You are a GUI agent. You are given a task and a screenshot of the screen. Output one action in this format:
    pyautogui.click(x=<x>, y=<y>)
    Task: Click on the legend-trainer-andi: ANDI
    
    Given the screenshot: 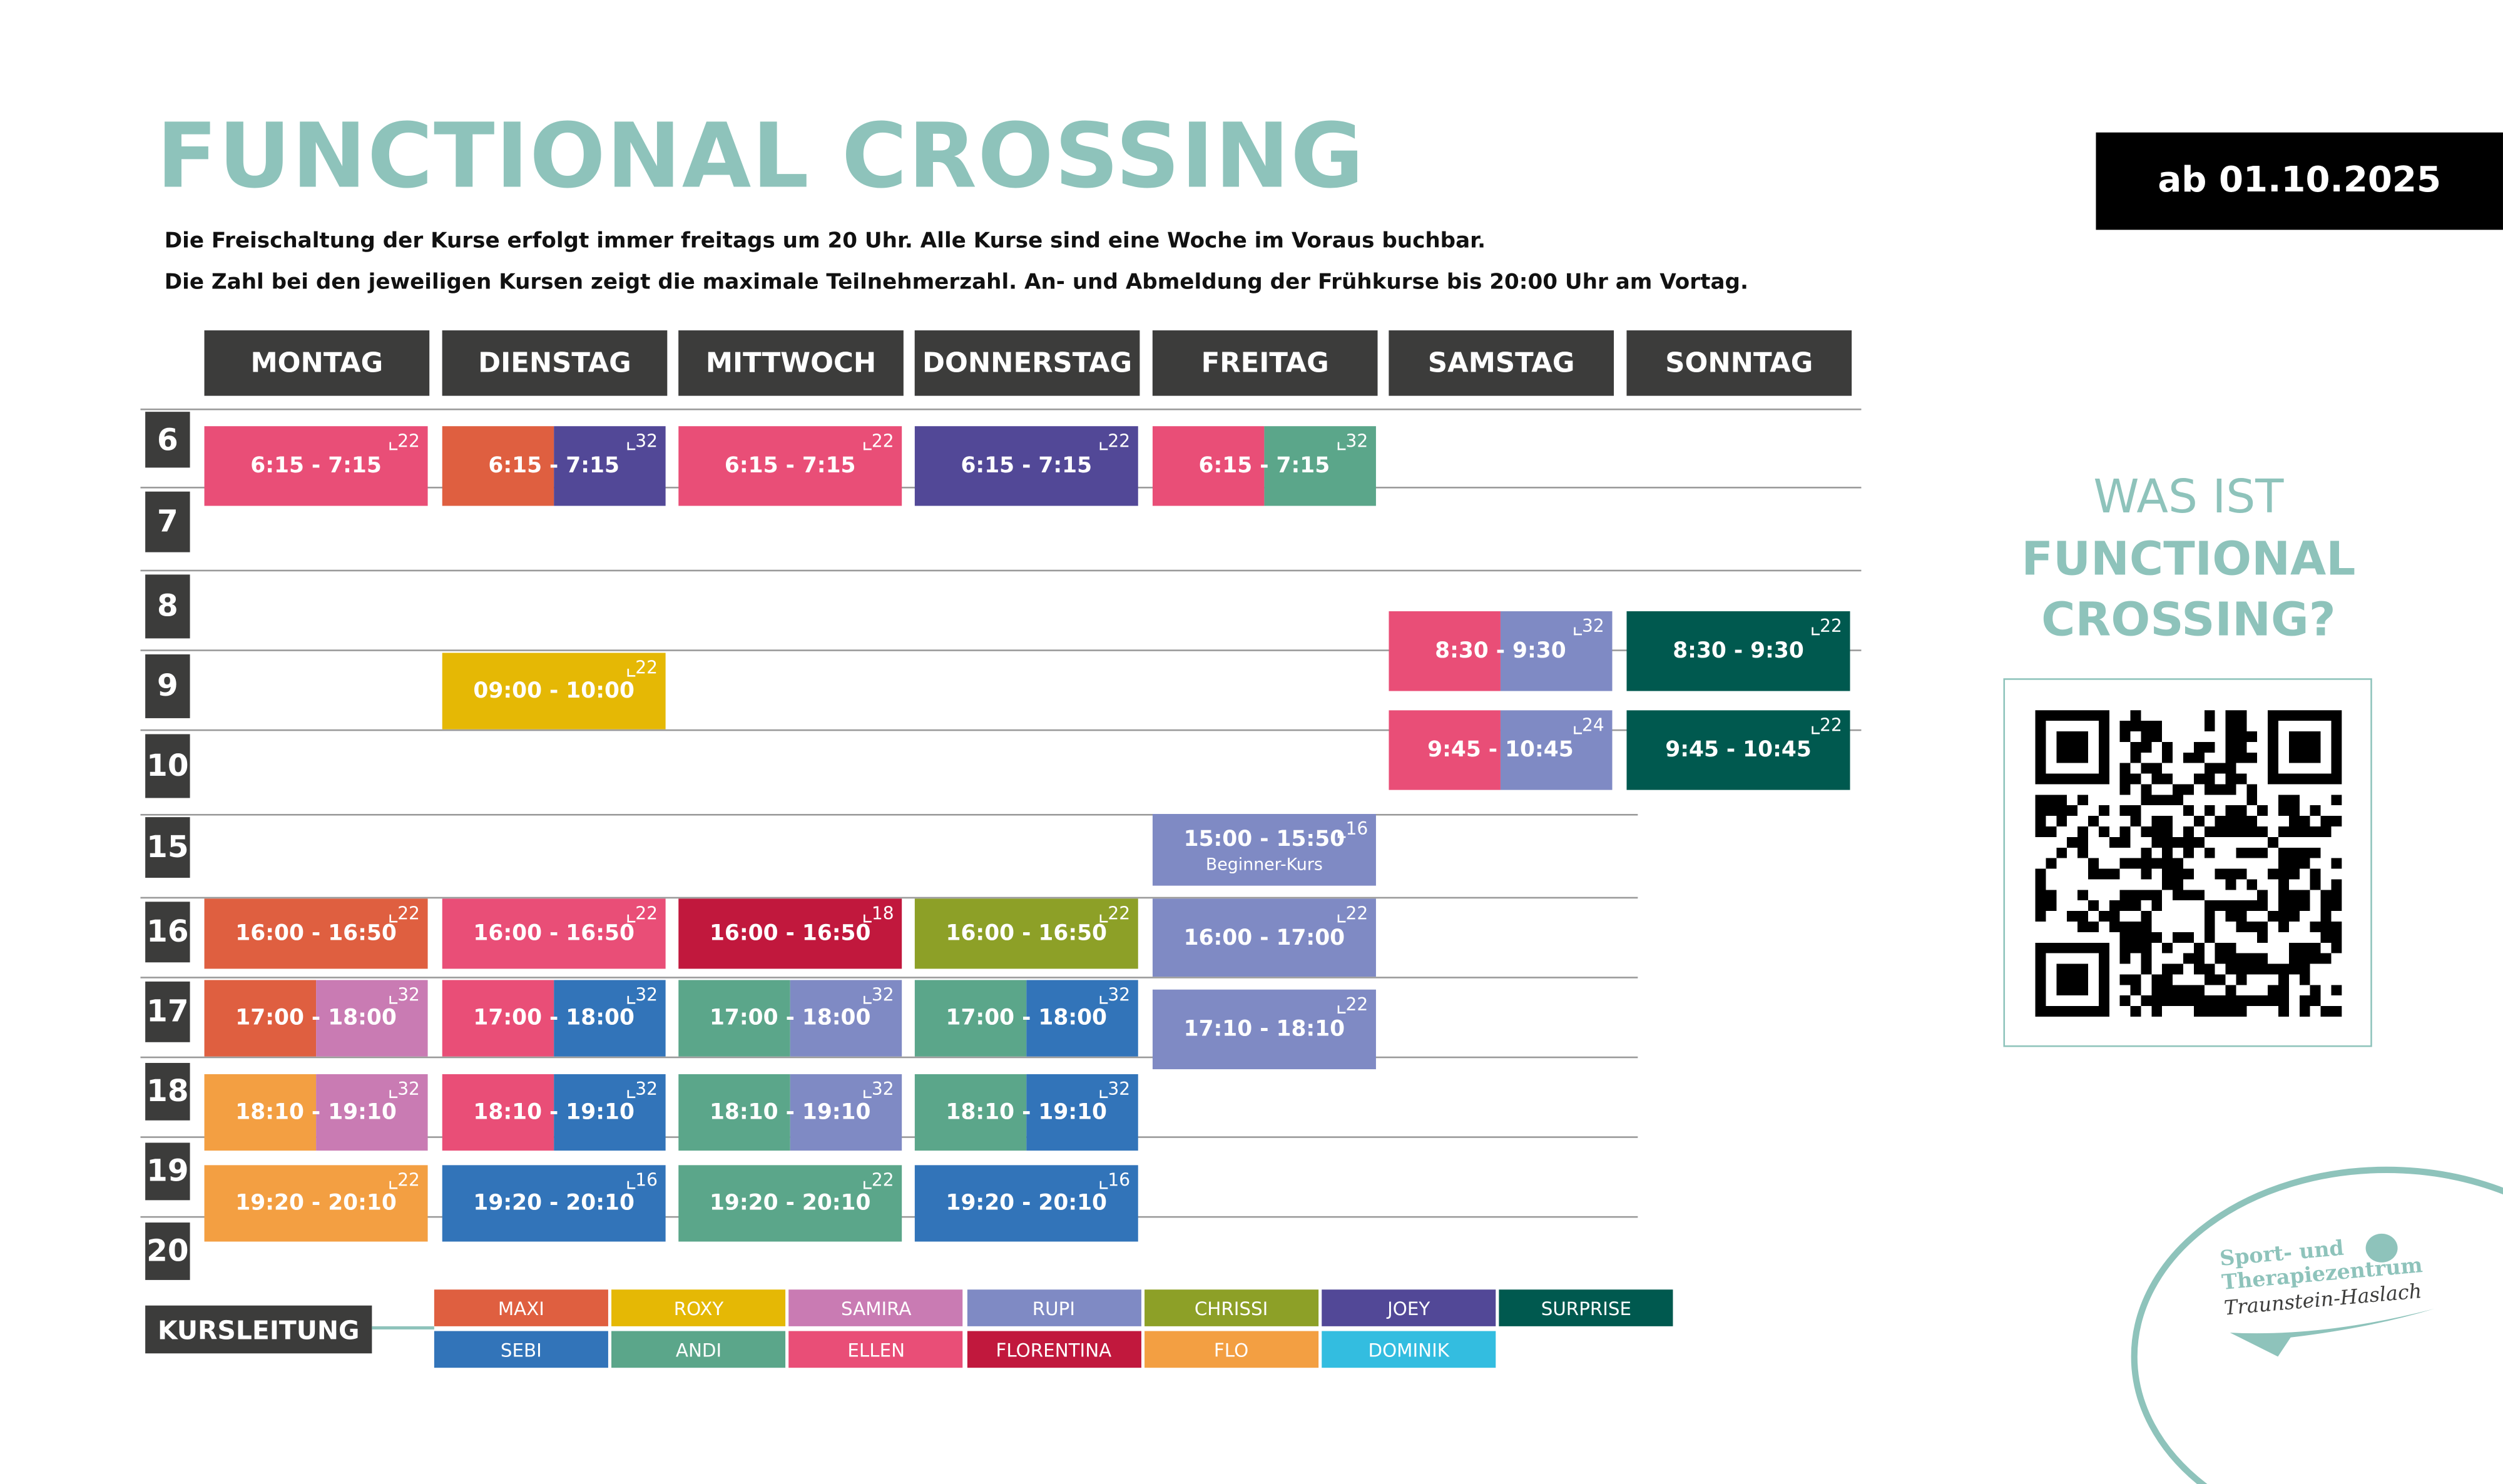 What is the action you would take?
    pyautogui.click(x=698, y=1349)
    